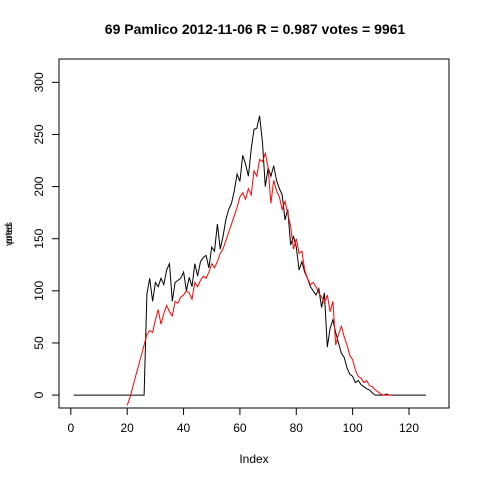 This screenshot has height=480, width=480. Describe the element at coordinates (253, 459) in the screenshot. I see `x-axis-label: Index` at that location.